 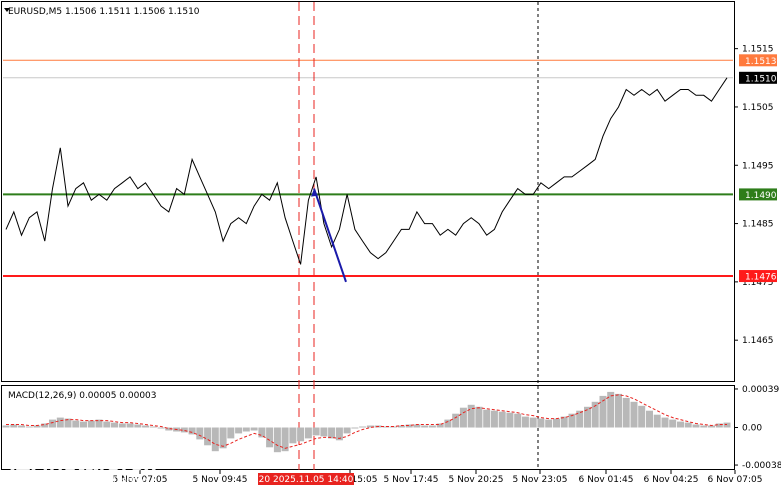 I want to click on time-tick-label: 6 Nov 07:05, so click(x=735, y=480).